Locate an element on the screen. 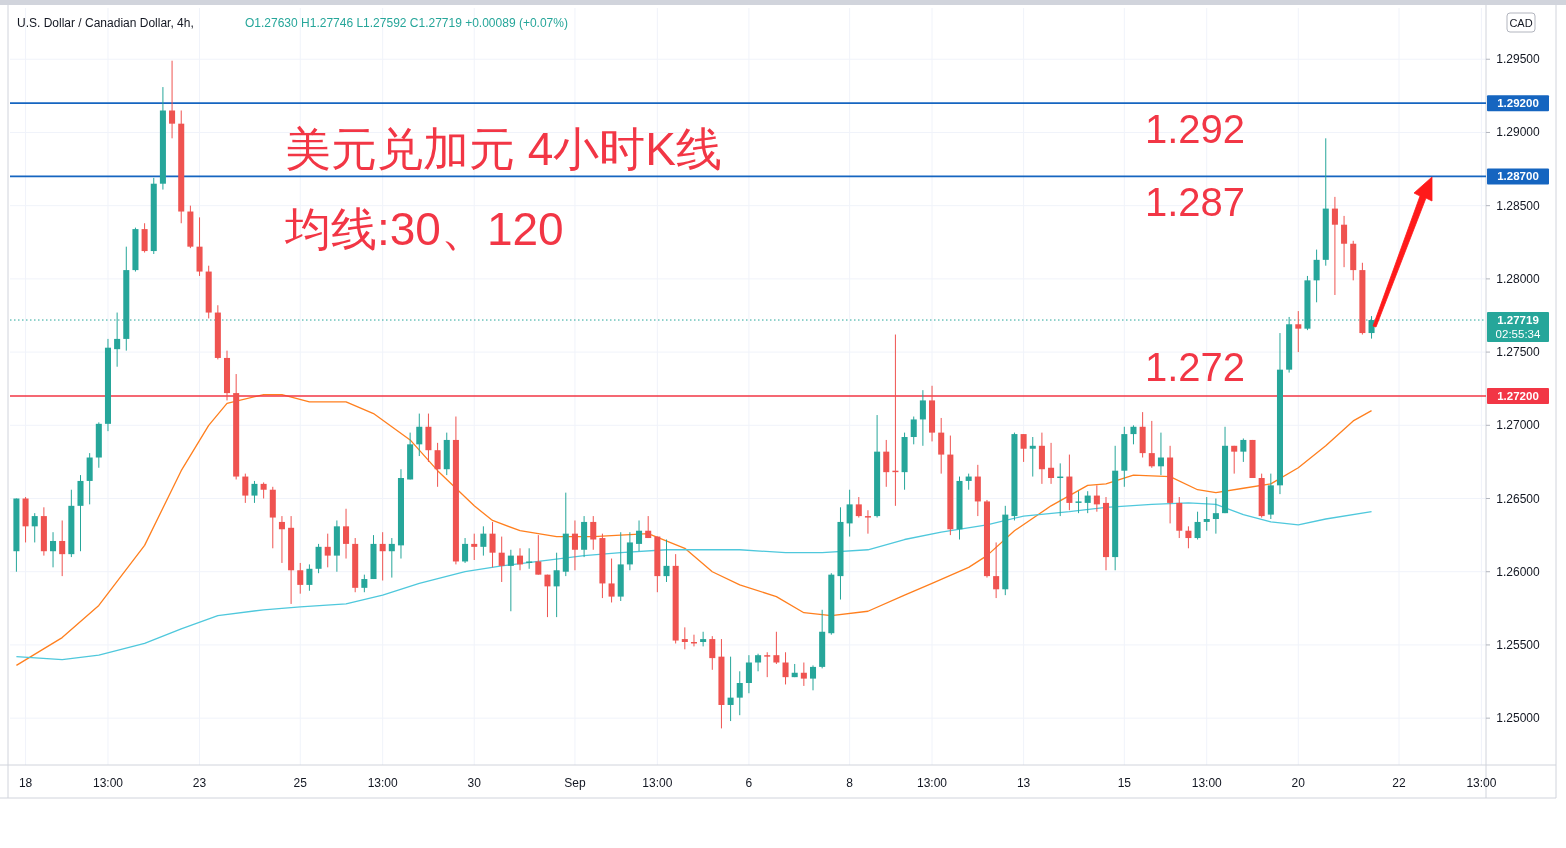 This screenshot has width=1566, height=848. x-tick-label: 15 is located at coordinates (1124, 783).